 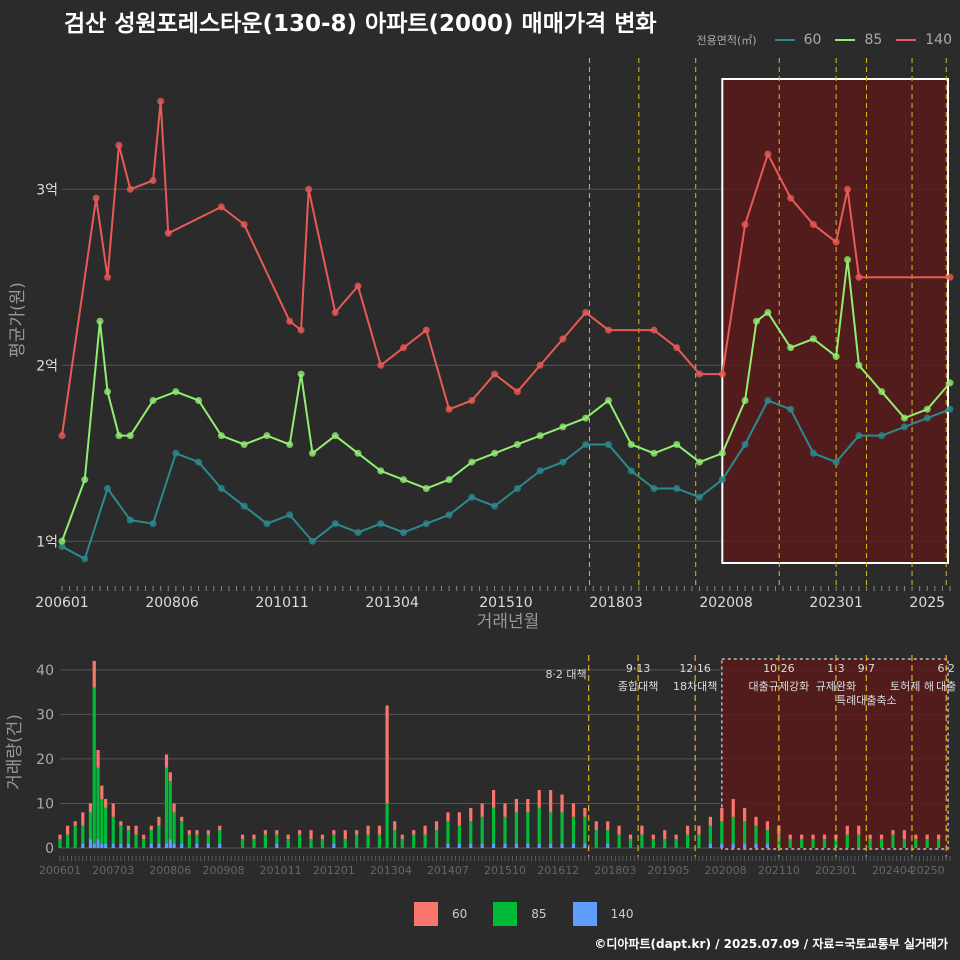 What do you see at coordinates (725, 603) in the screenshot?
I see `x-tick-label: 202008` at bounding box center [725, 603].